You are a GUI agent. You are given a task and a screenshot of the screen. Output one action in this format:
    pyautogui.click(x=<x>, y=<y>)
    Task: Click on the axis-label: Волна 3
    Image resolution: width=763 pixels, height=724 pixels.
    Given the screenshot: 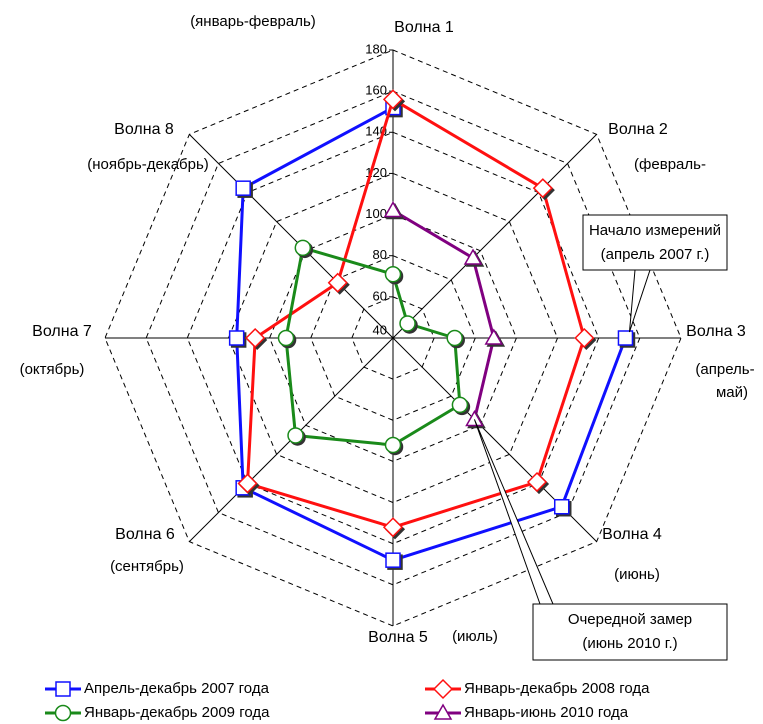 What is the action you would take?
    pyautogui.click(x=716, y=331)
    